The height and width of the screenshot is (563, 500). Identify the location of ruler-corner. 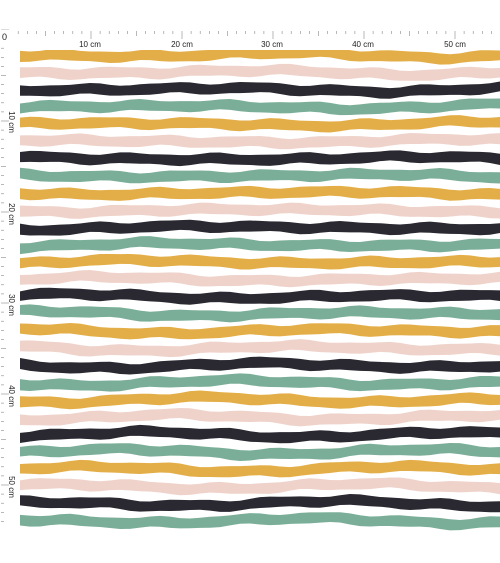
(6, 36).